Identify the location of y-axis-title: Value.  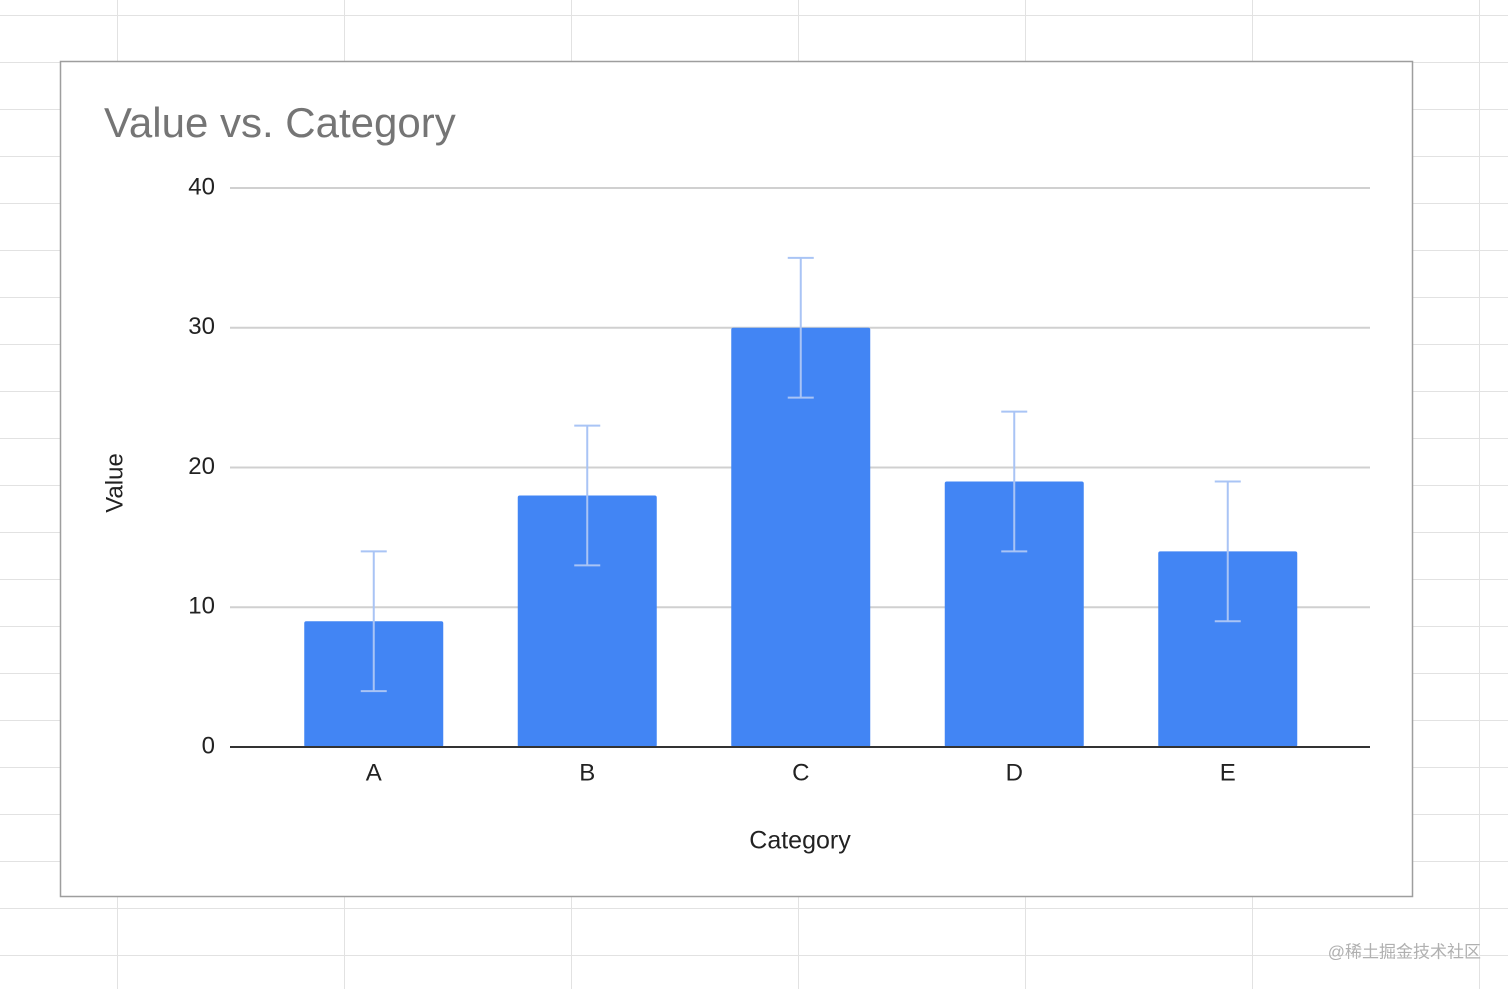
(114, 483).